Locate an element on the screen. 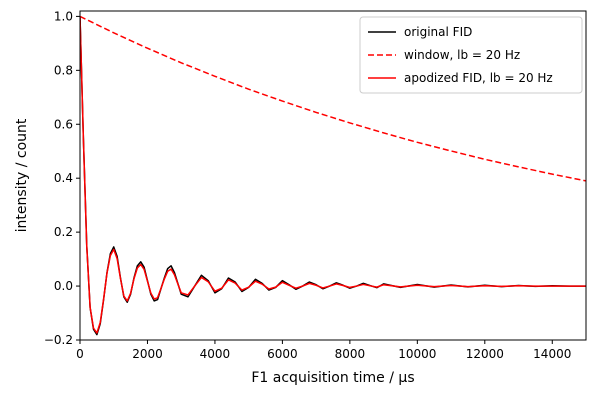  y-axis-ticks: −0.2 0.0 0.2 0.4 0.6 0.8 1.0 is located at coordinates (62, 178).